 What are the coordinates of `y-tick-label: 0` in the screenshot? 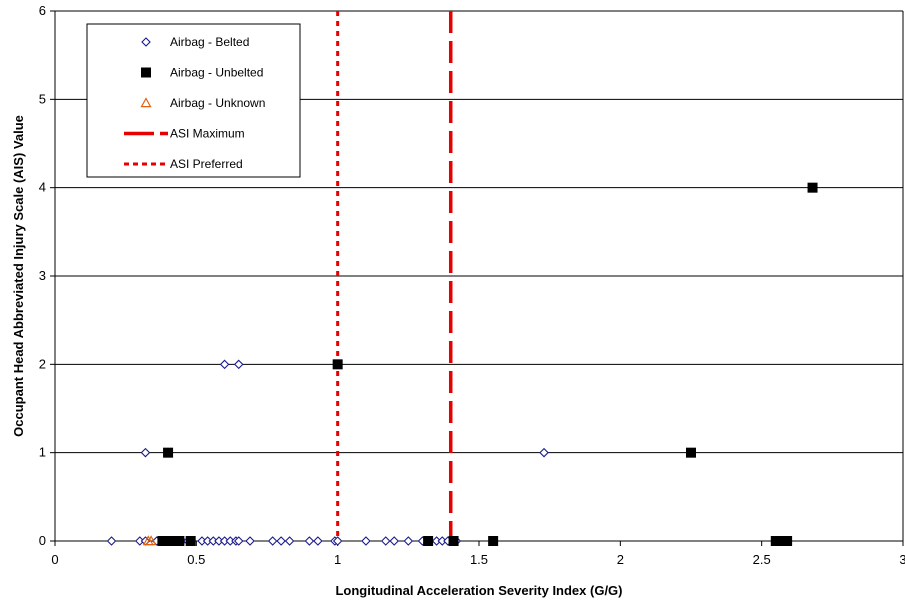 It's located at (42, 540).